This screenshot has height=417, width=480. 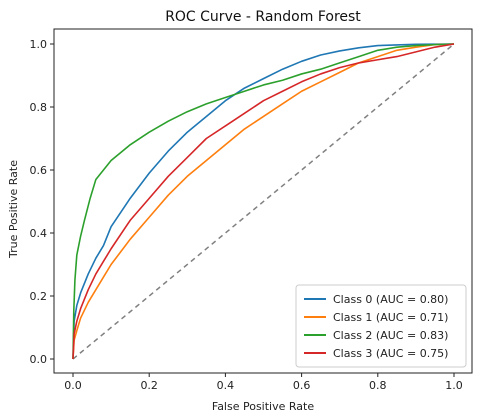 I want to click on legend-entry: Class 1 (AUC = 0.71), so click(x=390, y=317).